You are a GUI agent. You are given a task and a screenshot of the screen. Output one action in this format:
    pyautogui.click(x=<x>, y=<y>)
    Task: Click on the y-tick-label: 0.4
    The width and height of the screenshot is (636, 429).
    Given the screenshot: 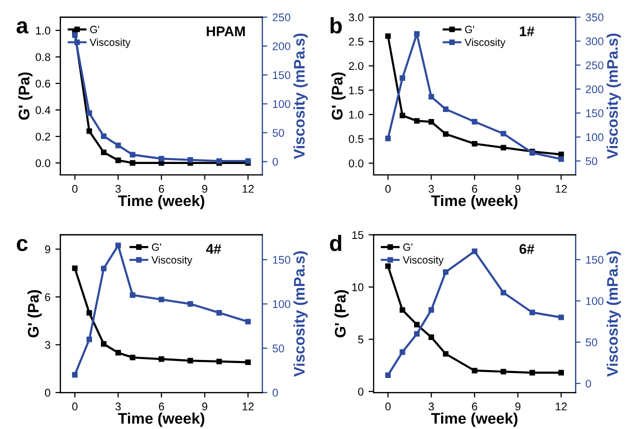 What is the action you would take?
    pyautogui.click(x=43, y=110)
    